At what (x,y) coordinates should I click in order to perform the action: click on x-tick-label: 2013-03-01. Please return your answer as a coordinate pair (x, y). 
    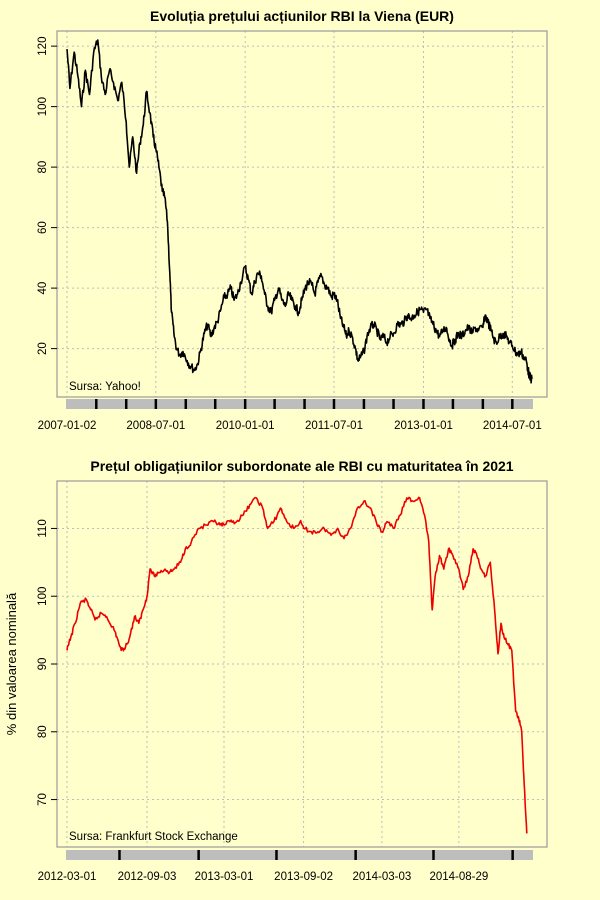
    Looking at the image, I should click on (224, 877).